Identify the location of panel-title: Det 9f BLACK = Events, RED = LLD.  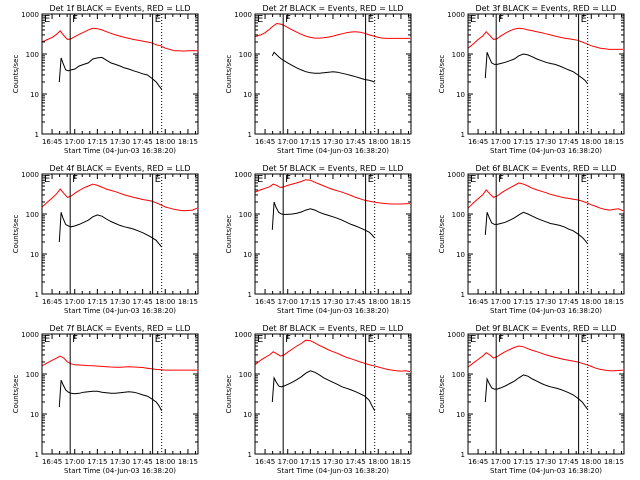
(545, 328).